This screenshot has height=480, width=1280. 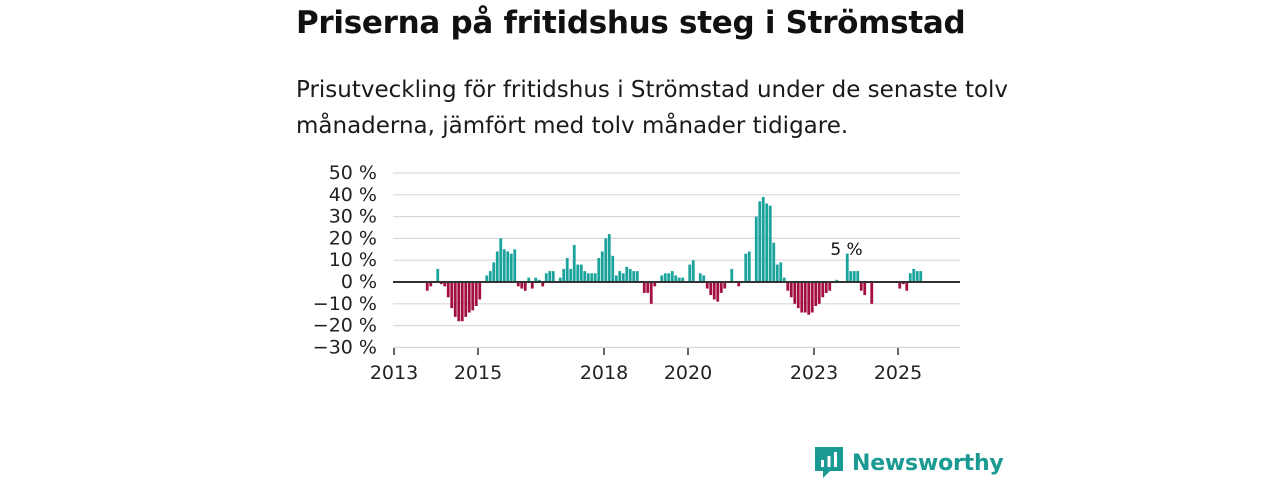 I want to click on y-tick-label: 30 %, so click(x=353, y=217).